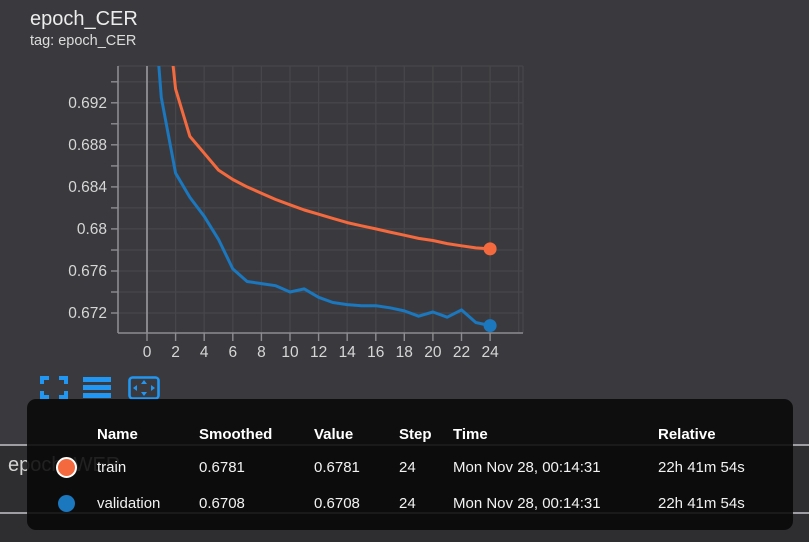  Describe the element at coordinates (318, 352) in the screenshot. I see `x-tick-label: 12` at that location.